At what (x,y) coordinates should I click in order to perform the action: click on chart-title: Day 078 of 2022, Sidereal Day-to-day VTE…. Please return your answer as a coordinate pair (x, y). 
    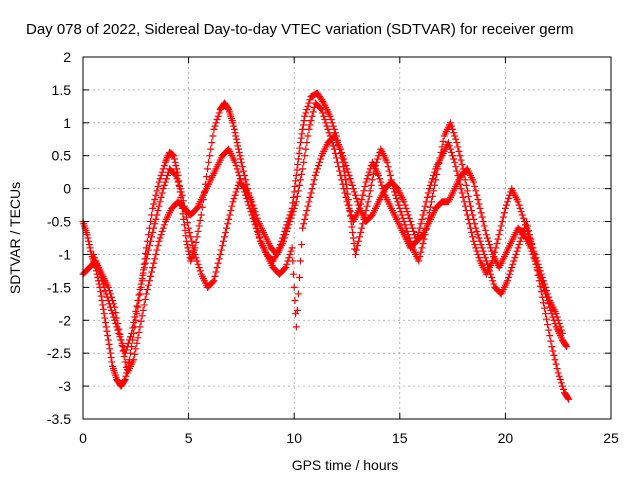
    Looking at the image, I should click on (299, 29).